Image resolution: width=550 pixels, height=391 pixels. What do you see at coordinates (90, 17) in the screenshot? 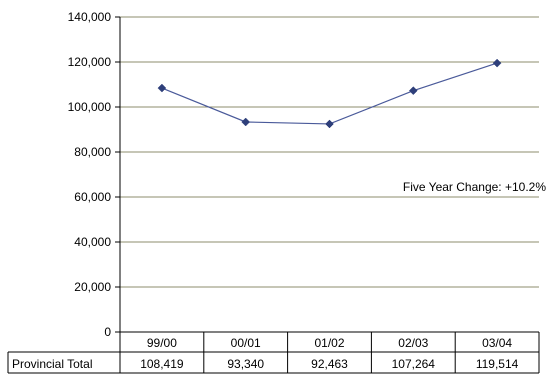
I see `y-tick-label: 140,000` at bounding box center [90, 17].